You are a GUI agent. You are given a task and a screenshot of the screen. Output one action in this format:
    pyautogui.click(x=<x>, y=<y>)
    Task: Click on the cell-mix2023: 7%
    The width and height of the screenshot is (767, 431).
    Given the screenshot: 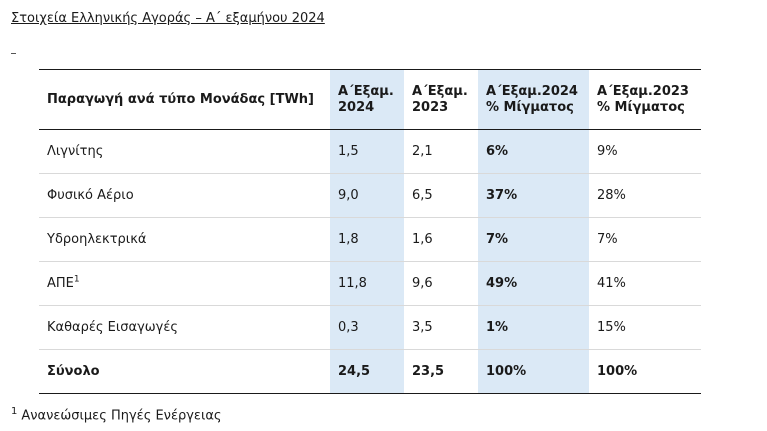 What is the action you would take?
    pyautogui.click(x=645, y=239)
    